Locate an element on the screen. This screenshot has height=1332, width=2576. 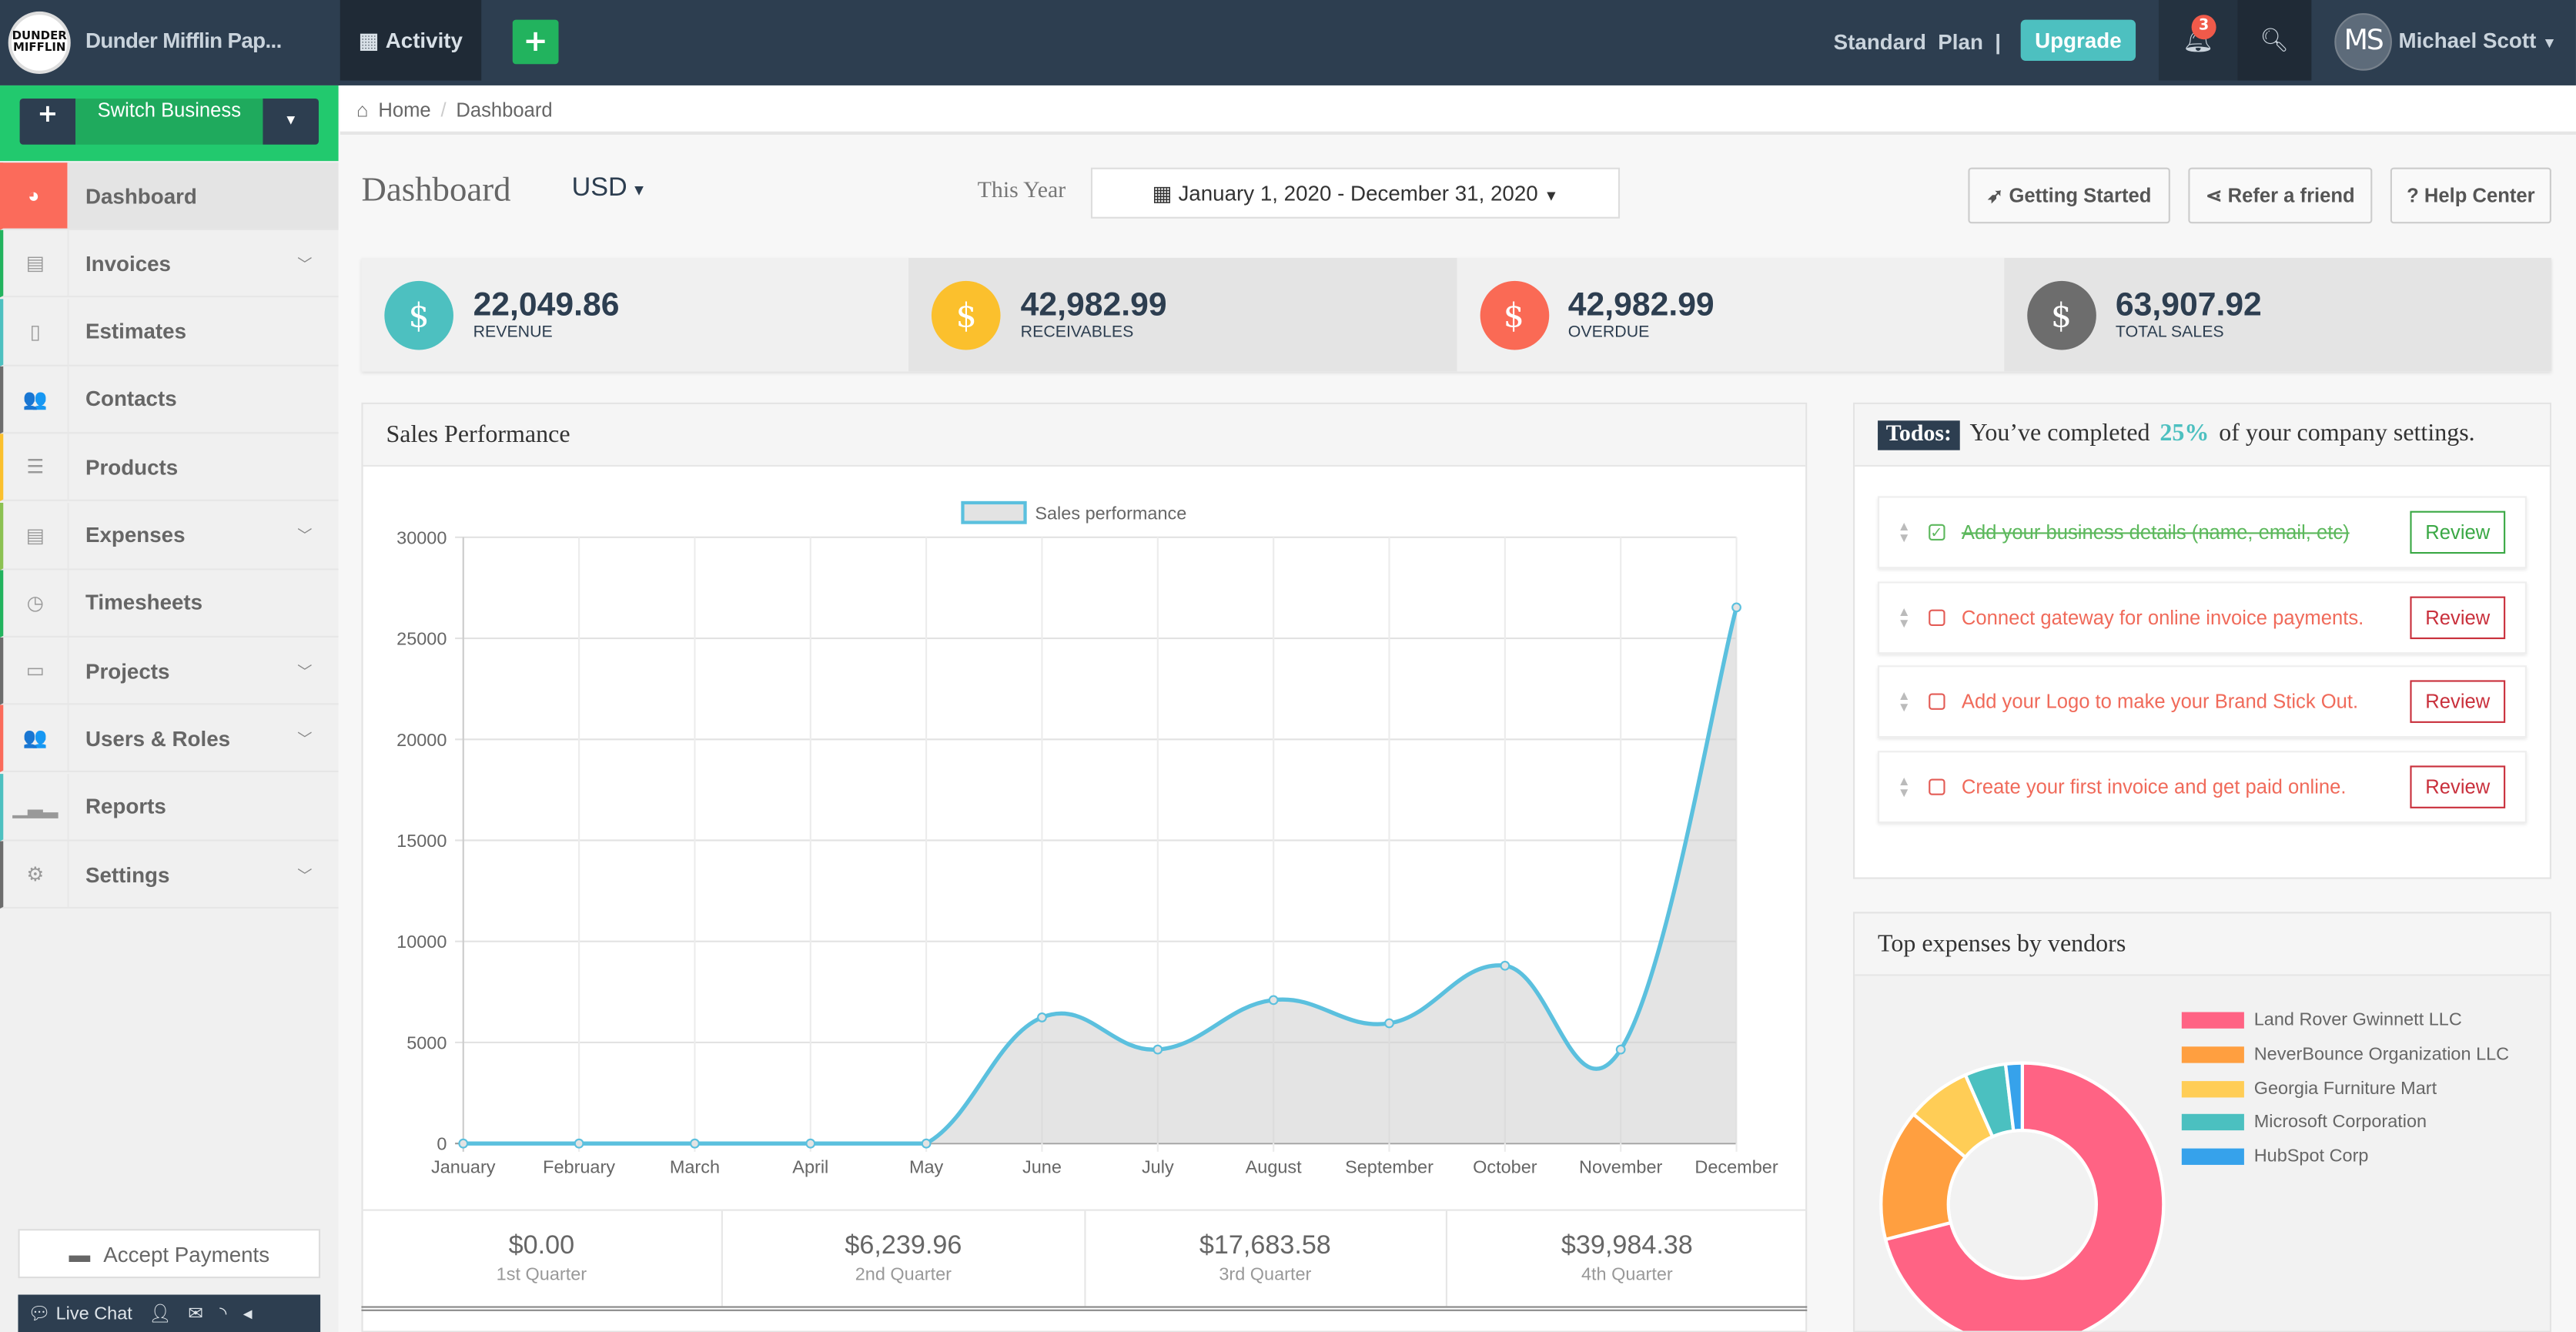
stat-total-sales: $63,907.92 TOTAL SALES is located at coordinates (2277, 315).